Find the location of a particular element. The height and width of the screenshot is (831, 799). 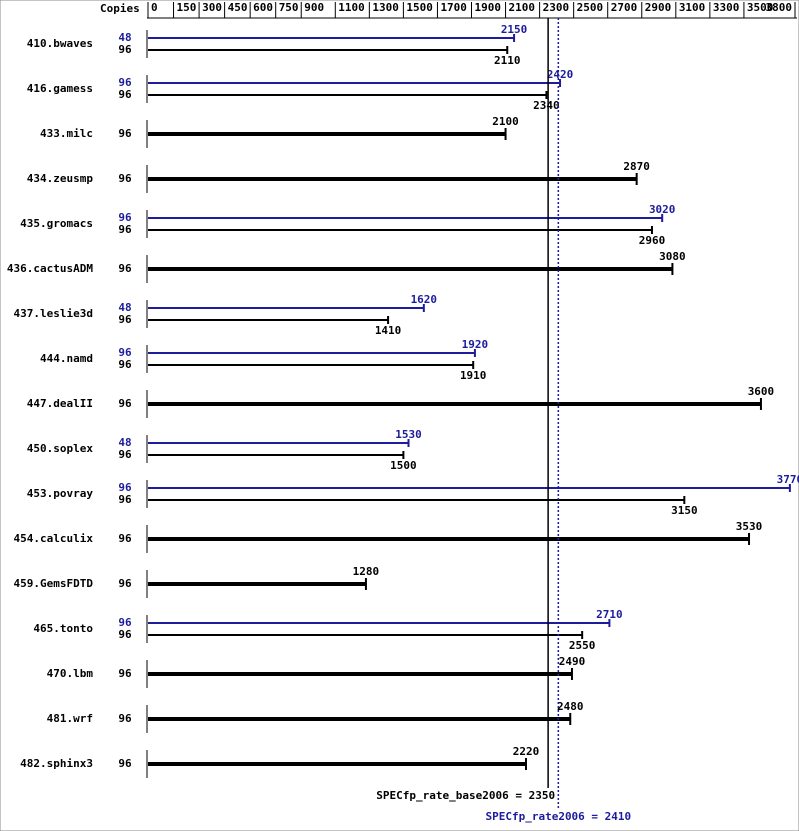

x-tick-label: 2500 is located at coordinates (590, 7).